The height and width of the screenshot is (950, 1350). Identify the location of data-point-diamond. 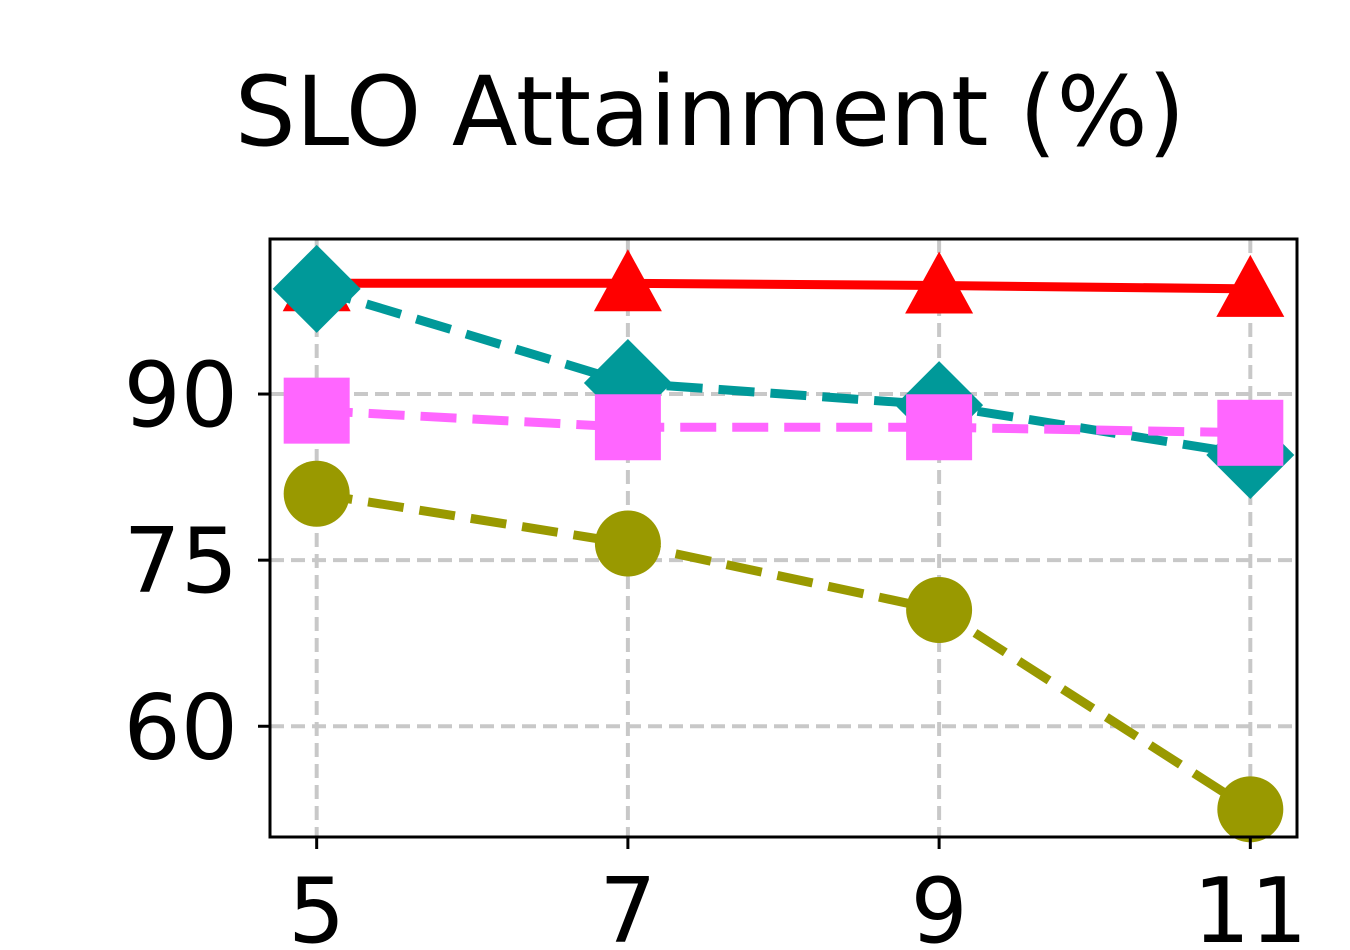
(316, 288).